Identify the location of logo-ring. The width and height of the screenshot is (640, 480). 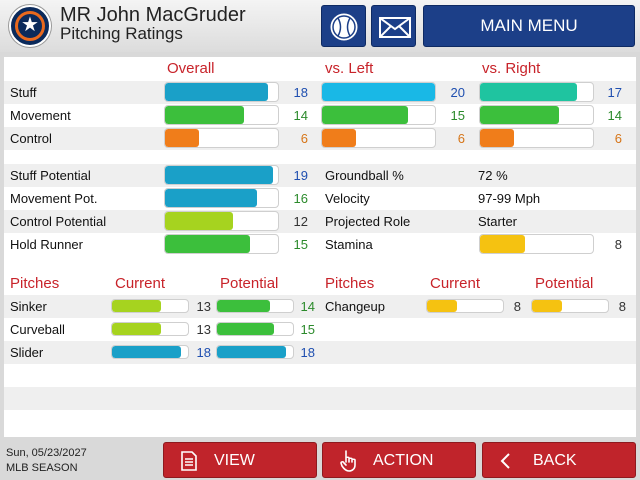
(30, 26).